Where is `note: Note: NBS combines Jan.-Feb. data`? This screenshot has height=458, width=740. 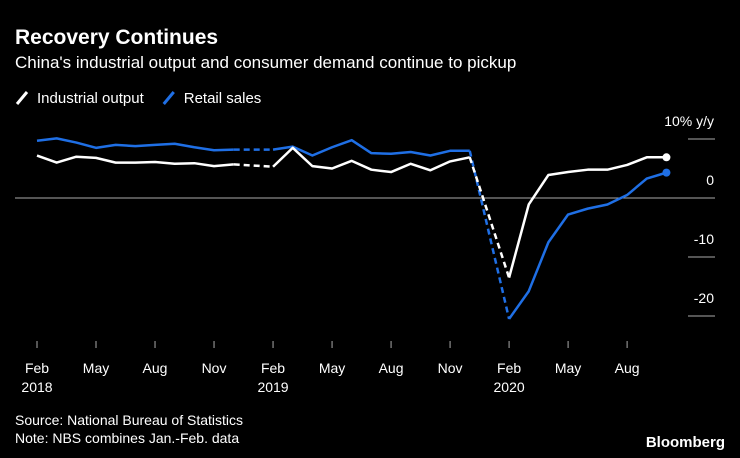 note: Note: NBS combines Jan.-Feb. data is located at coordinates (127, 438).